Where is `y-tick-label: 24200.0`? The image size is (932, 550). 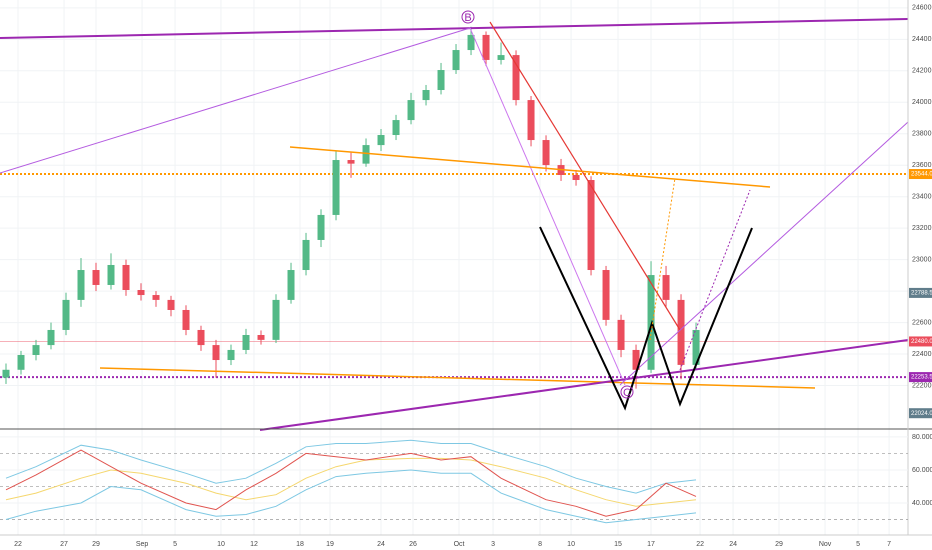 y-tick-label: 24200.0 is located at coordinates (922, 71).